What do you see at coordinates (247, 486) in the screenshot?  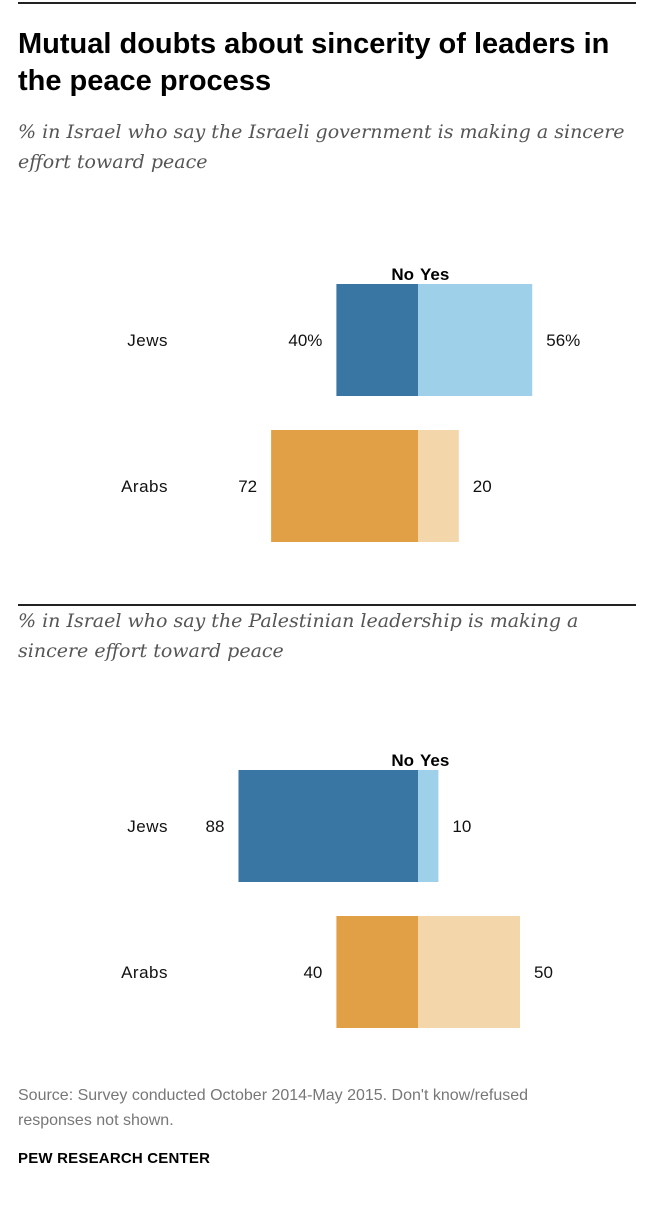 I see `chart1-label-arabs-no: 72` at bounding box center [247, 486].